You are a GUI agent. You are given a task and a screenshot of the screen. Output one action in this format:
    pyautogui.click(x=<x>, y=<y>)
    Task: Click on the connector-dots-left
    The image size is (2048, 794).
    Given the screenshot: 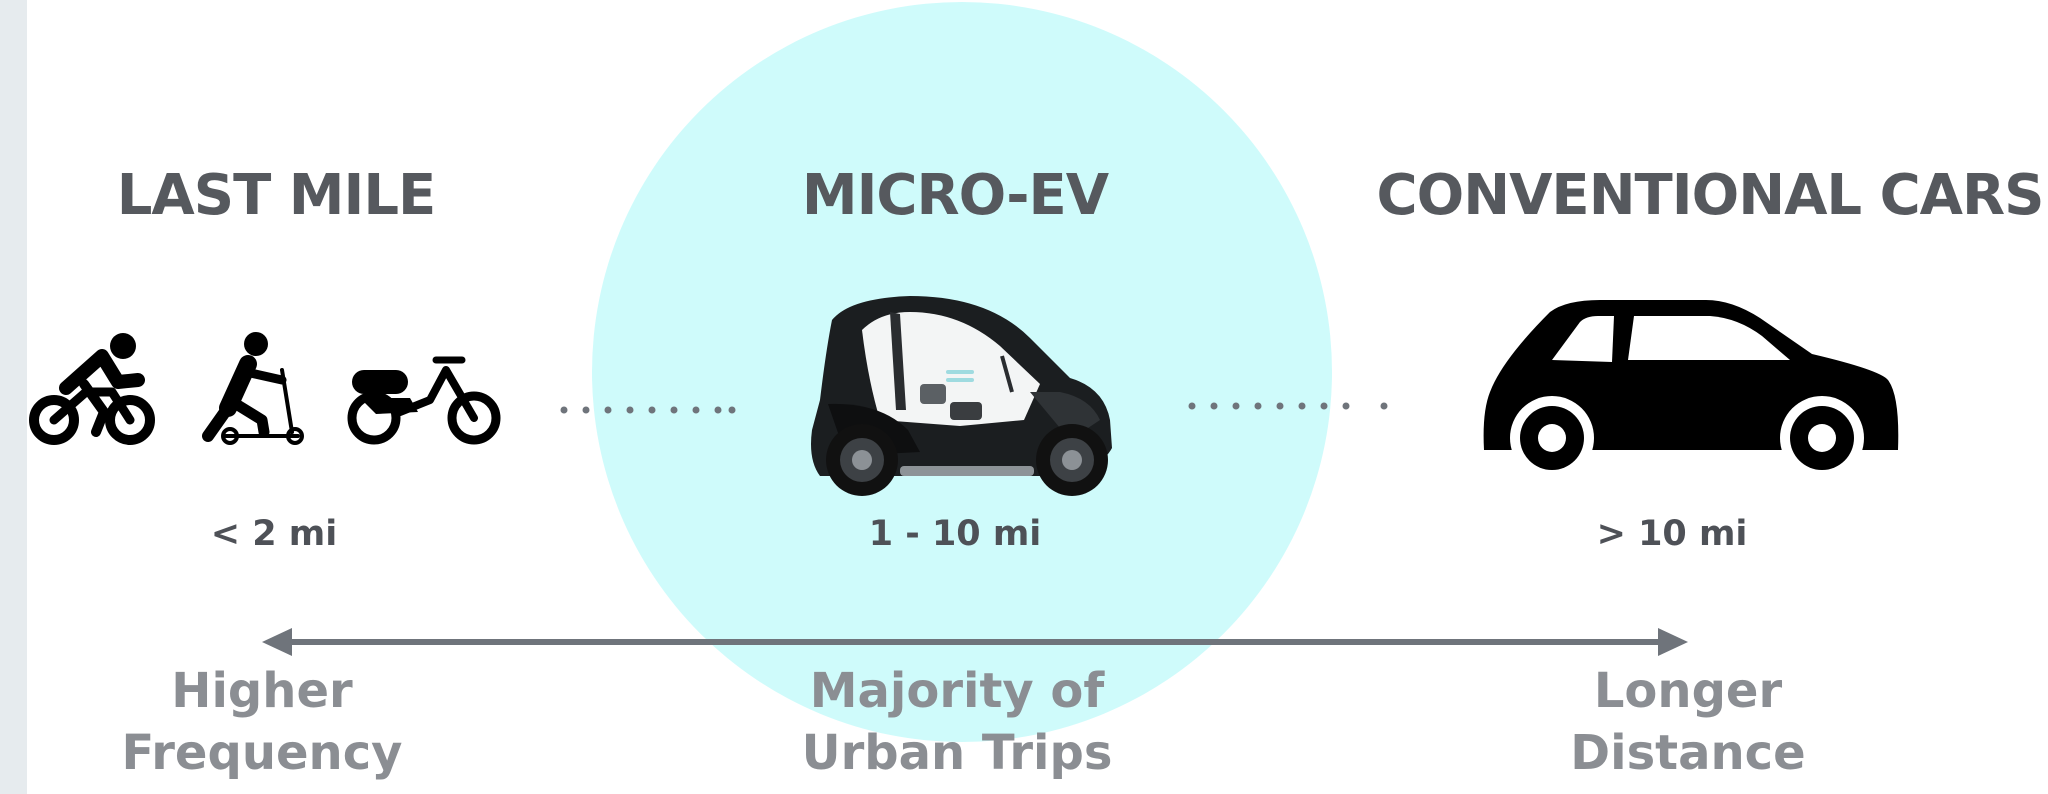 What is the action you would take?
    pyautogui.click(x=648, y=410)
    